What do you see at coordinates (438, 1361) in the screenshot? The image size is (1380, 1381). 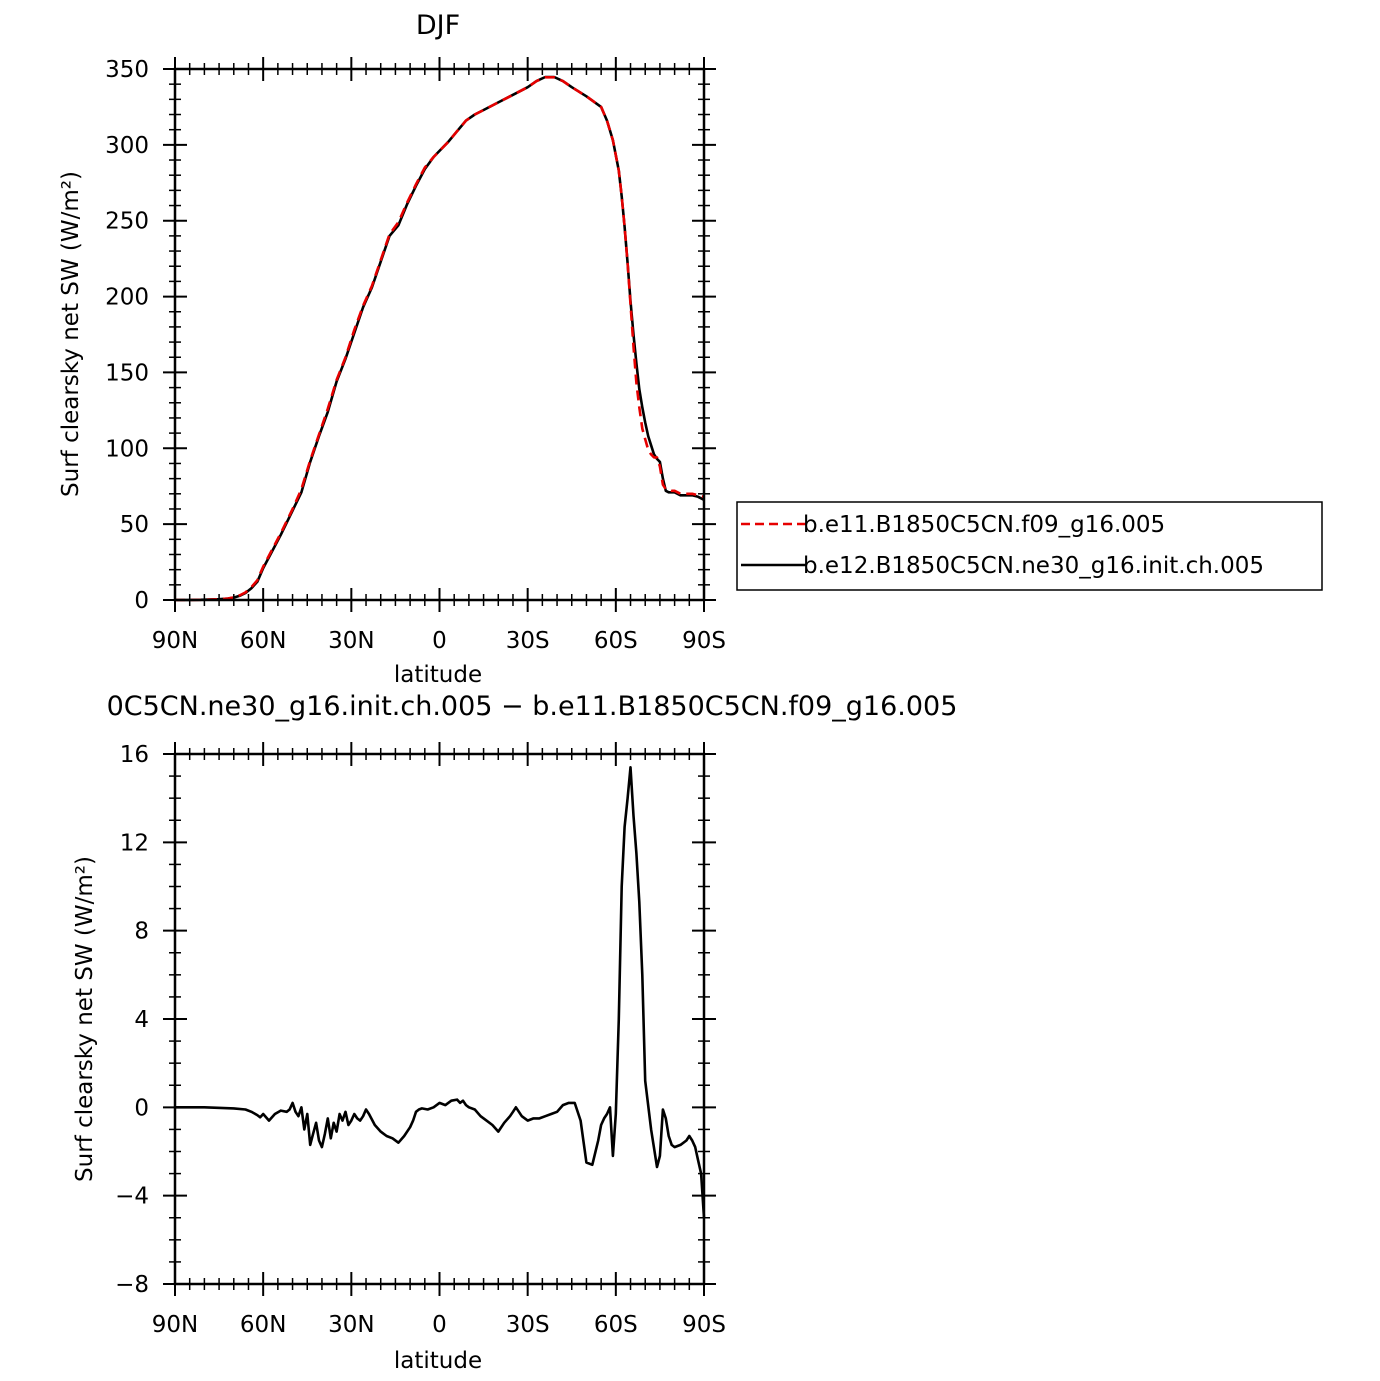 I see `bottom-x-axis-title: latitude` at bounding box center [438, 1361].